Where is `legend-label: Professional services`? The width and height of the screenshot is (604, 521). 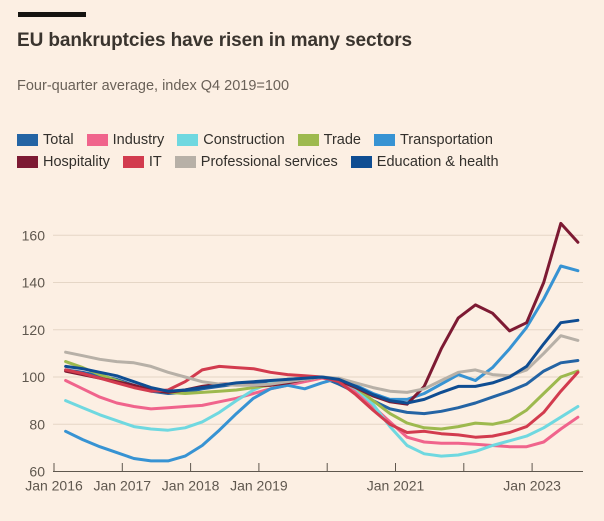 legend-label: Professional services is located at coordinates (269, 162).